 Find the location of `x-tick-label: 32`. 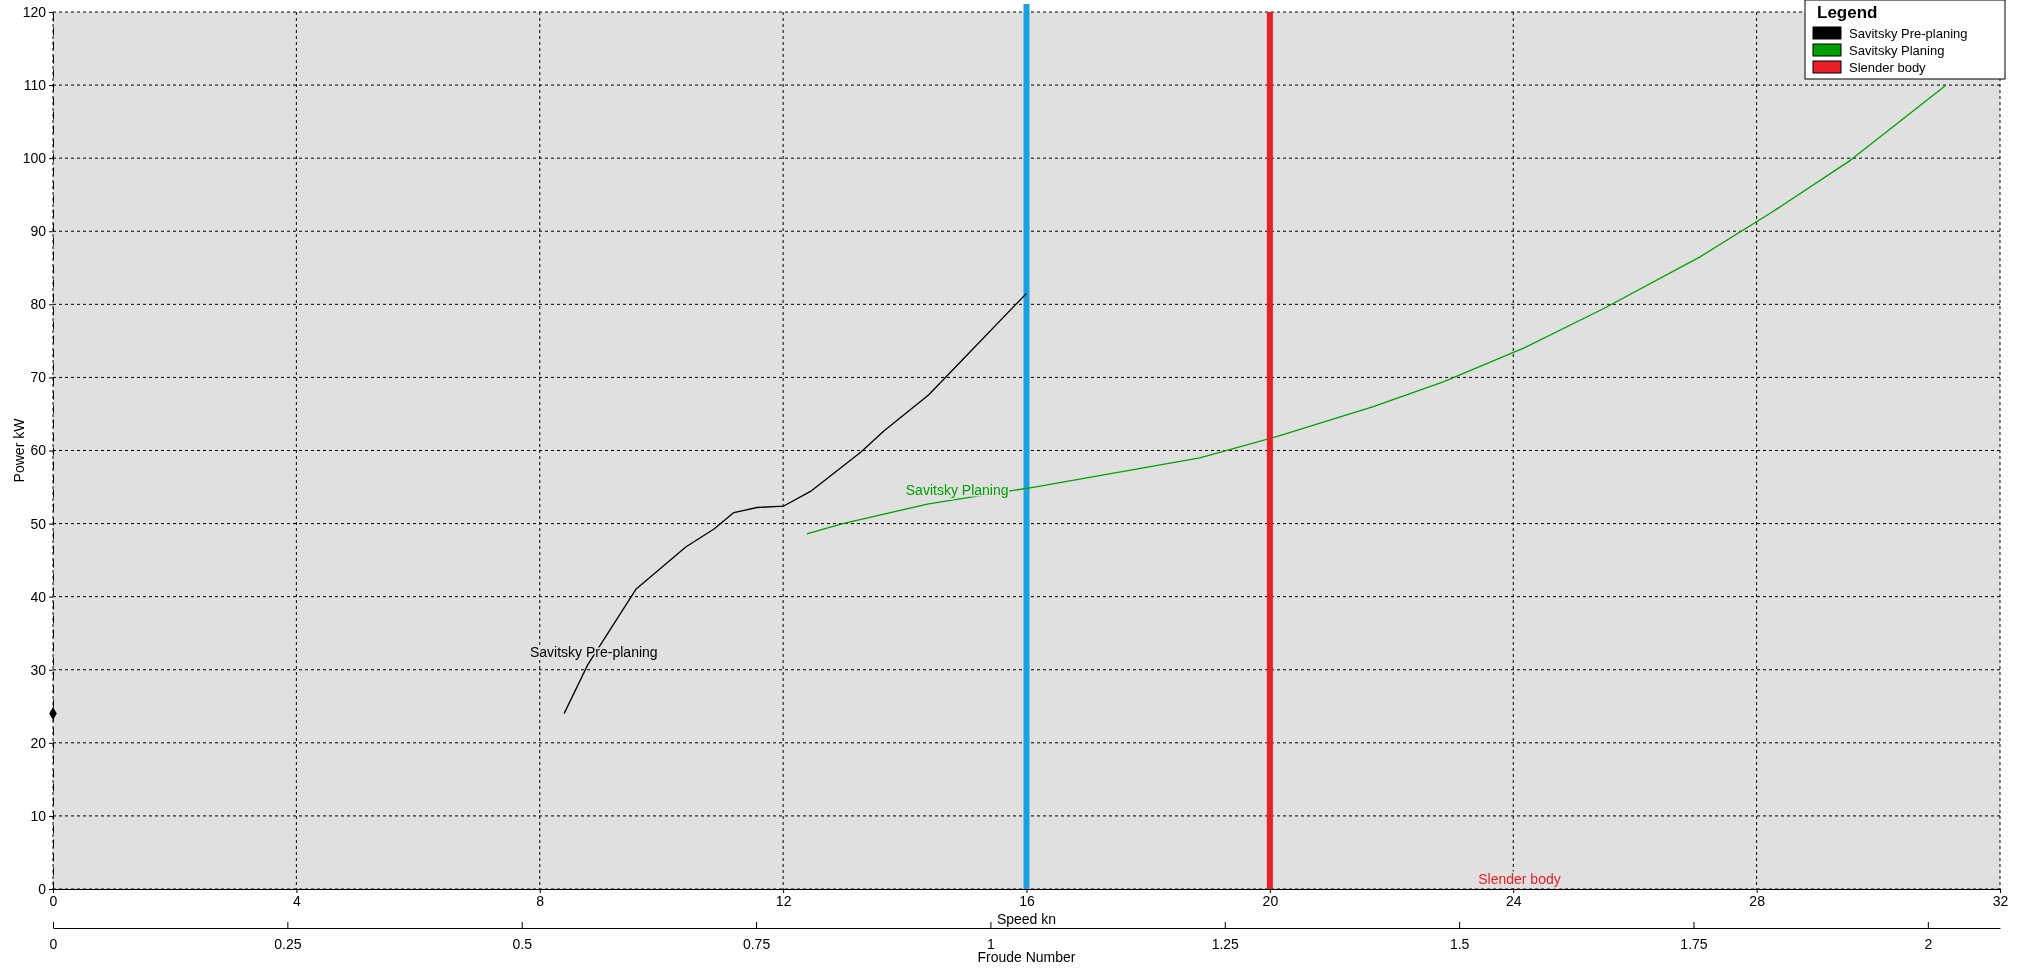

x-tick-label: 32 is located at coordinates (2000, 900).